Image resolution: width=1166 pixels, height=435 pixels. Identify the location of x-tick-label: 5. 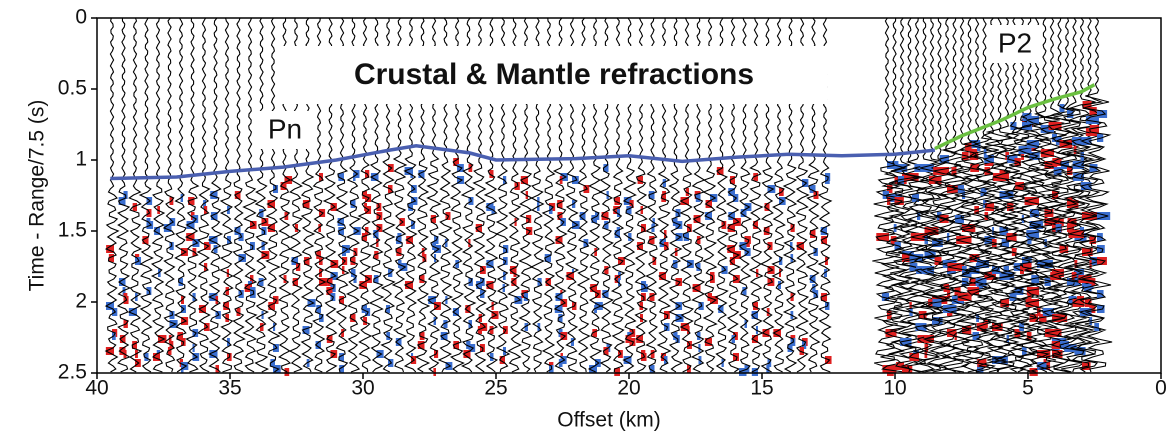
(1028, 388).